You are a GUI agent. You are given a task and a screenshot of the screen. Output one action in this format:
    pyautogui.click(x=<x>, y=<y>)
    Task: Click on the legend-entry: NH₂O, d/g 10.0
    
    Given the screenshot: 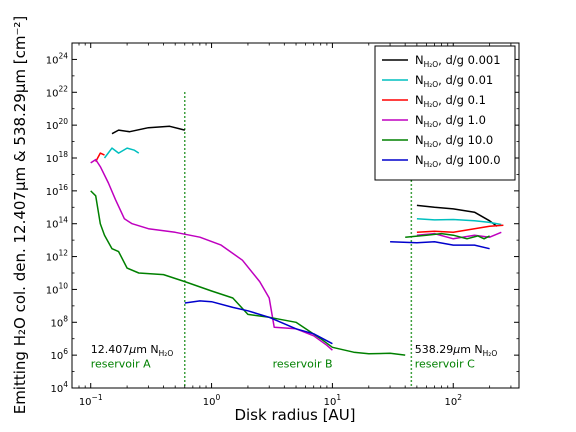 What is the action you would take?
    pyautogui.click(x=454, y=141)
    